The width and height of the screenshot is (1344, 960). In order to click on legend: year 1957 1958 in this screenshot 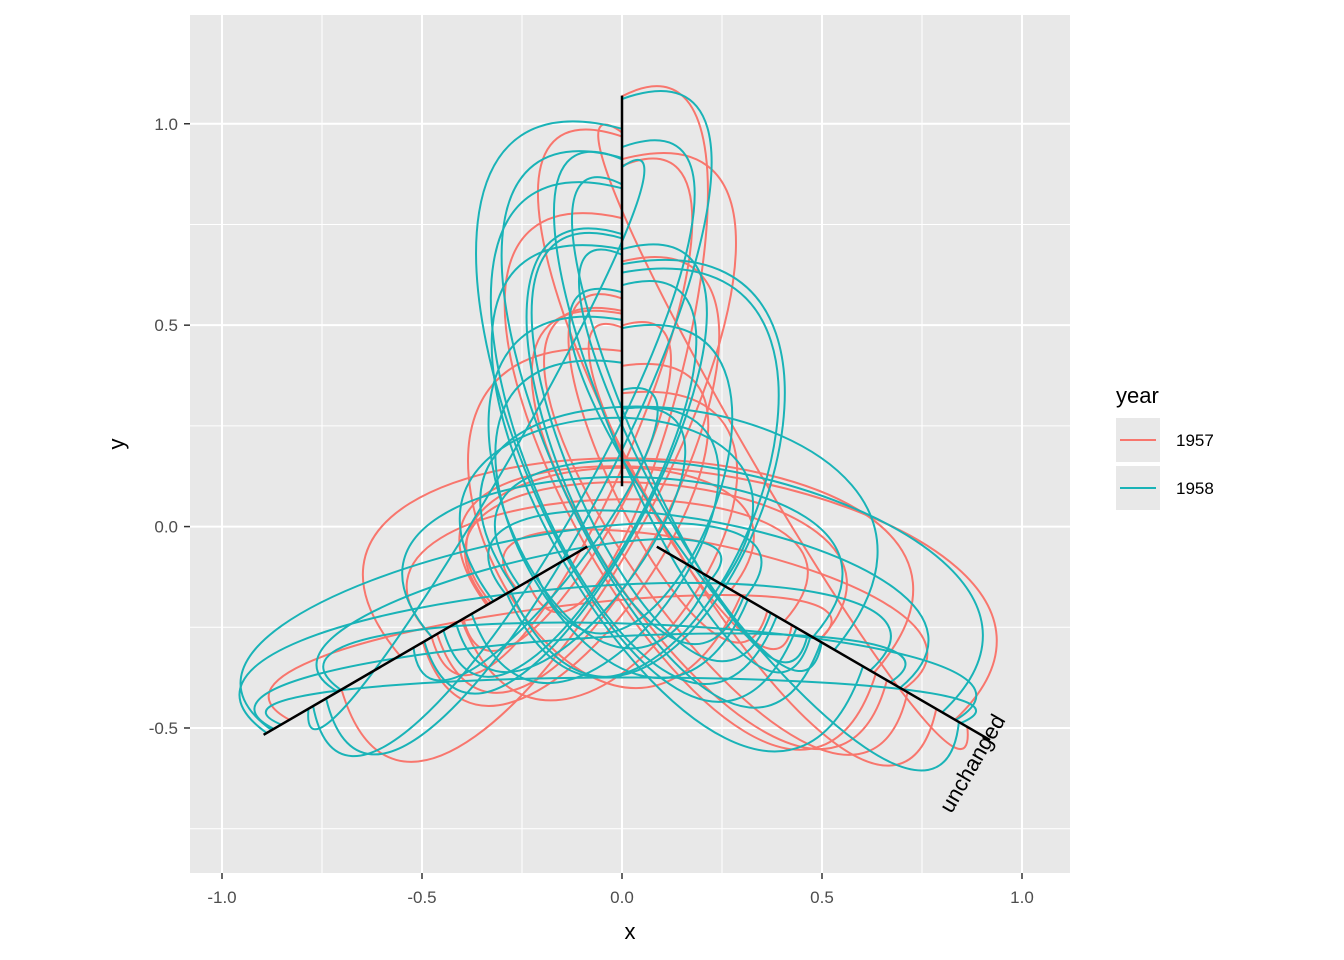, I will do `click(1165, 446)`.